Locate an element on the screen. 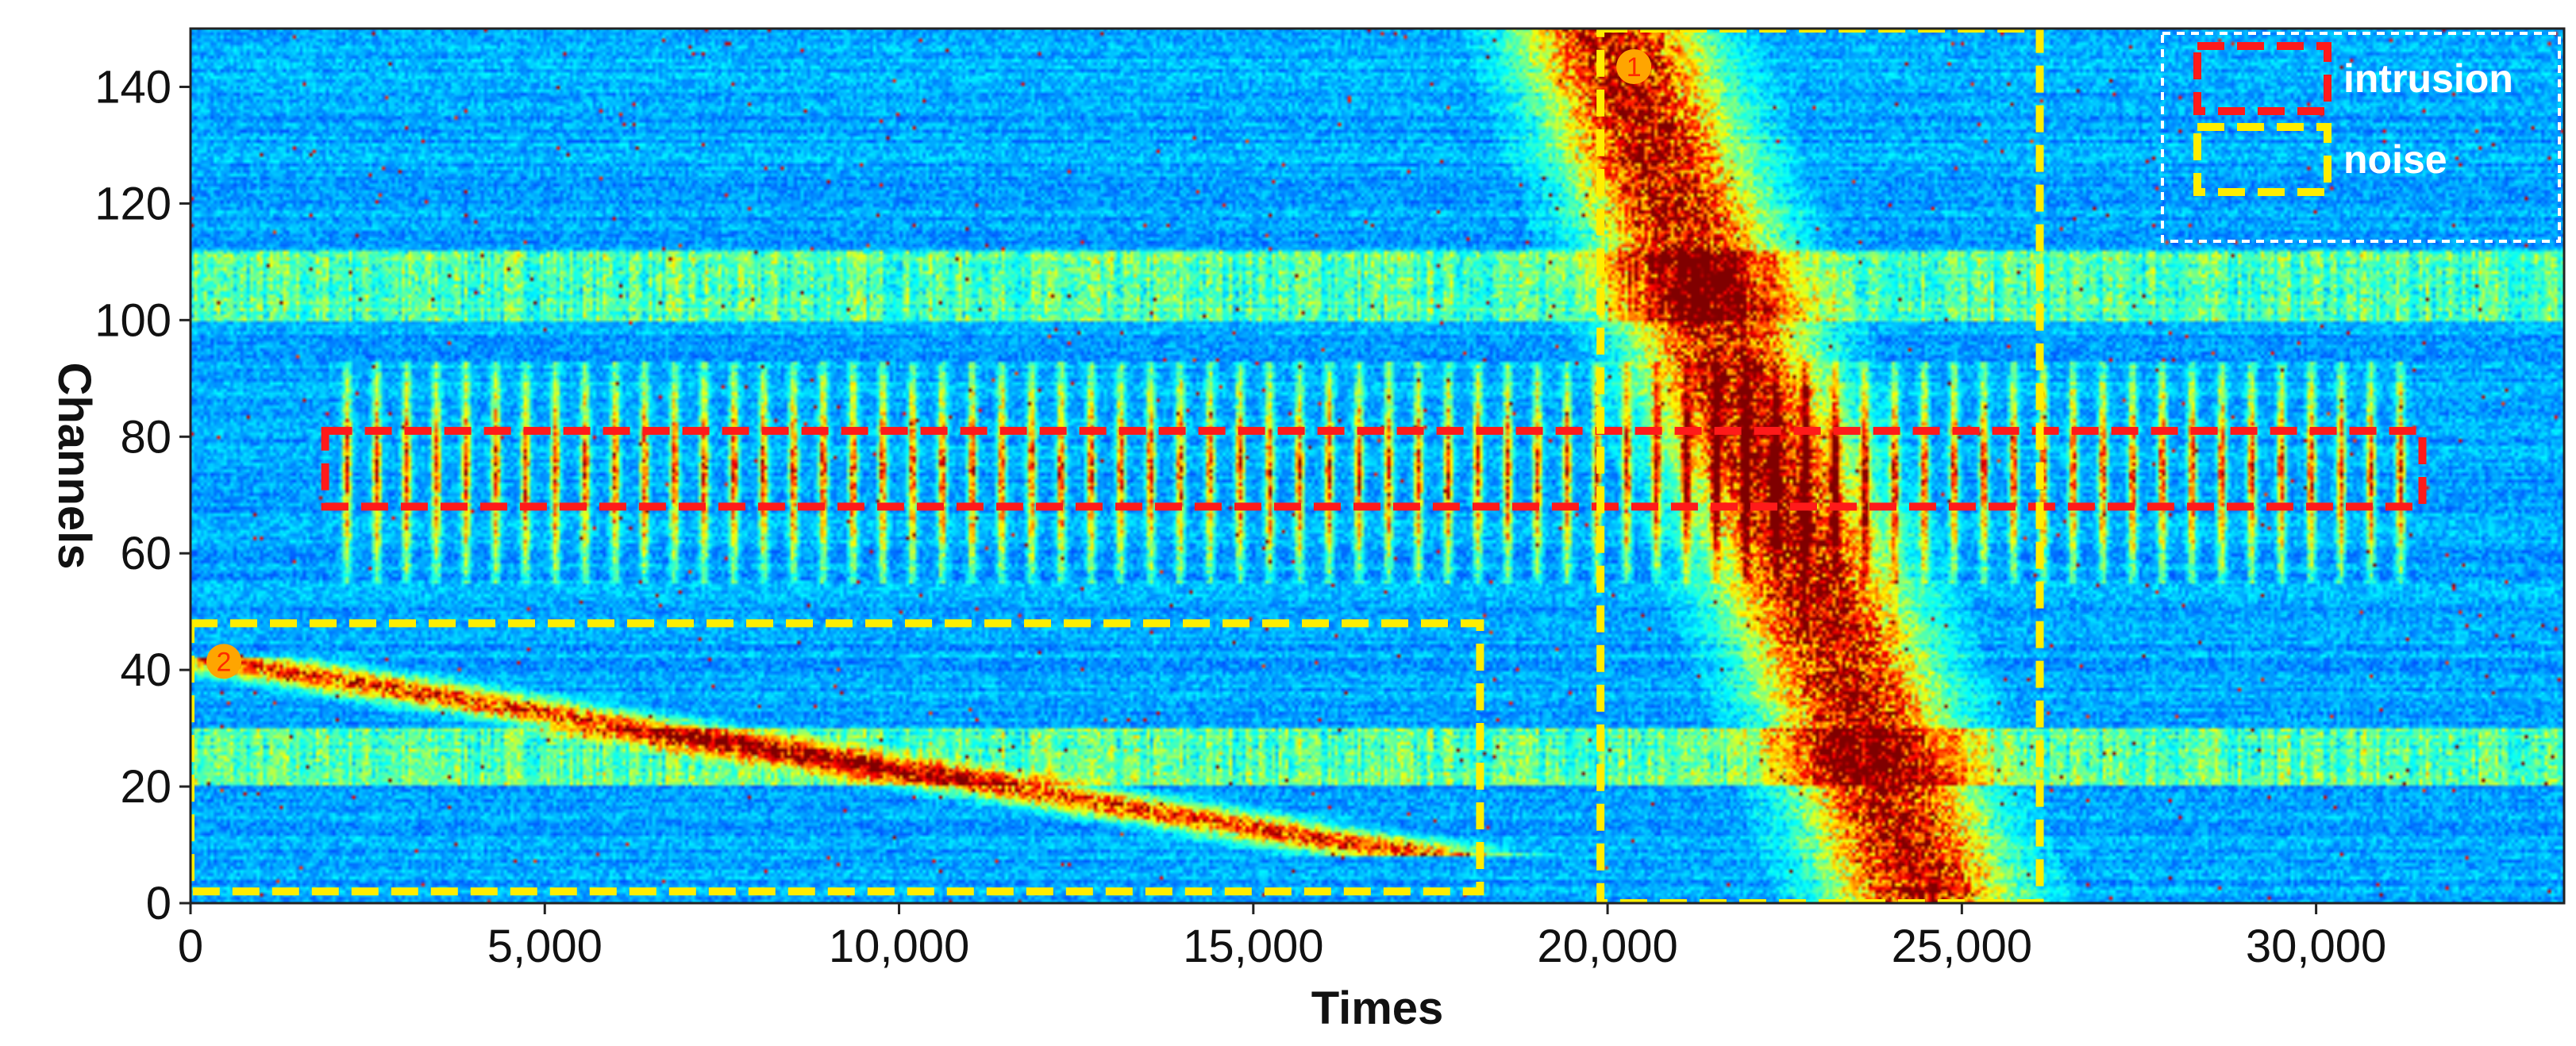  x-tick-label: 5,000 is located at coordinates (545, 946).